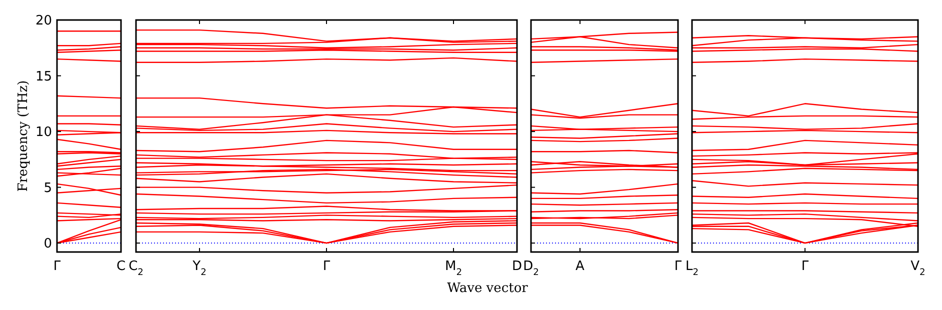 This screenshot has width=942, height=310. I want to click on x-tick-label: M$_{2}$, so click(453, 268).